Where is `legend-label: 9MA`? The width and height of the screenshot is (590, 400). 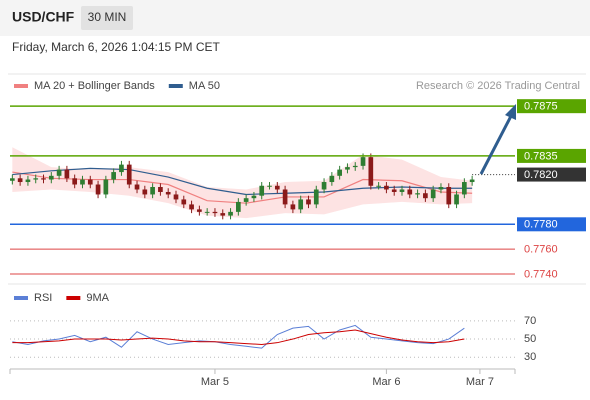 legend-label: 9MA is located at coordinates (97, 298).